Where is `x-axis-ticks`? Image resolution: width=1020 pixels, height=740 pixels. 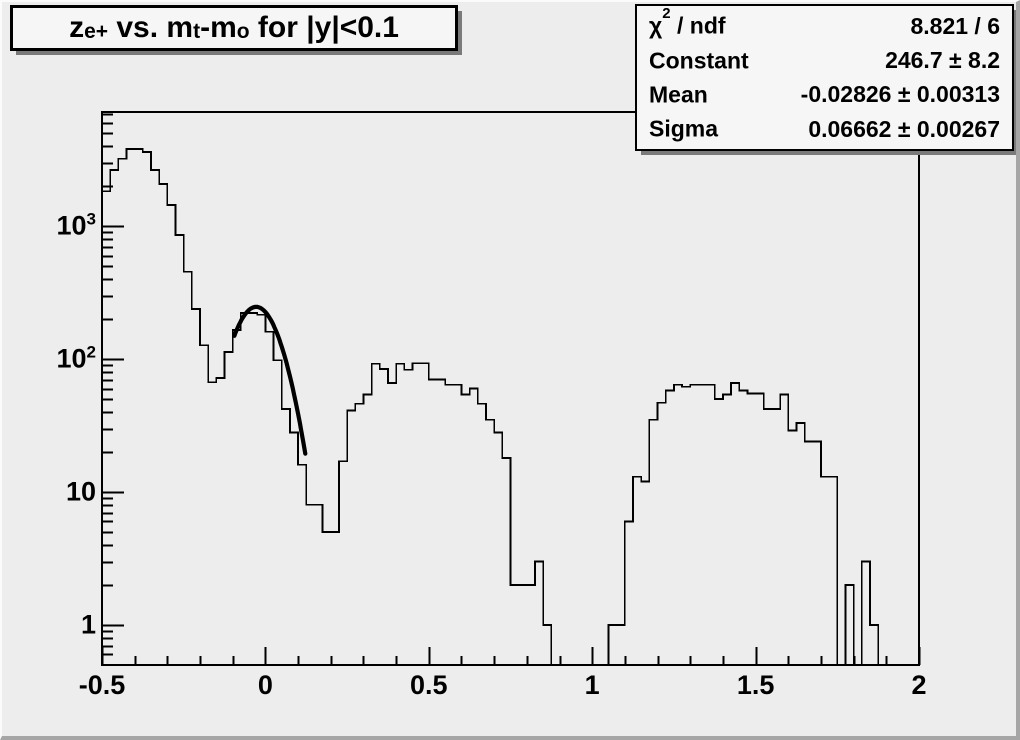 x-axis-ticks is located at coordinates (511, 656).